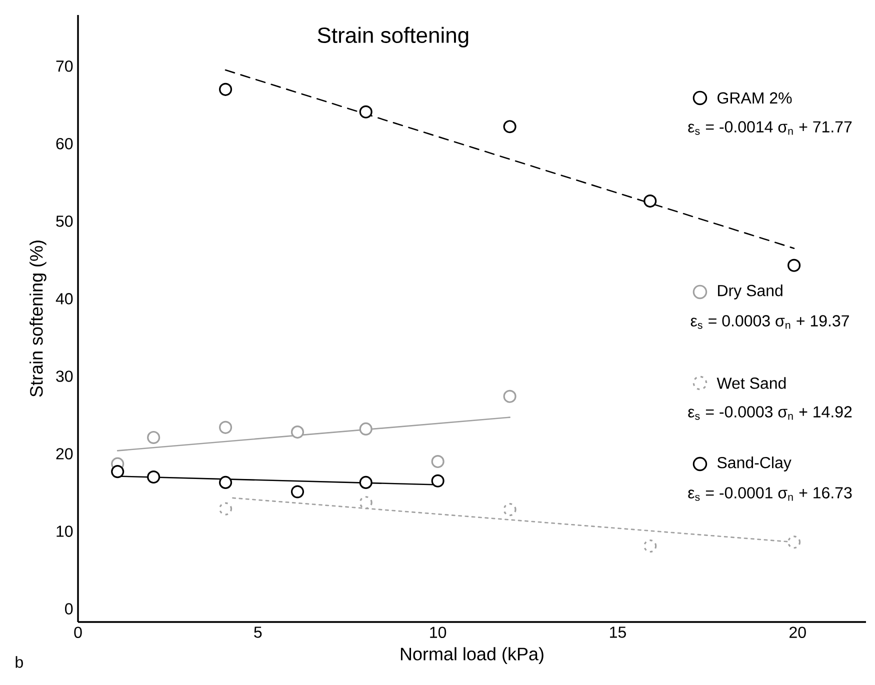  Describe the element at coordinates (770, 128) in the screenshot. I see `annotation: ε$_{s}$ = -0.0014 σ$_{n}$ + 71.77` at that location.